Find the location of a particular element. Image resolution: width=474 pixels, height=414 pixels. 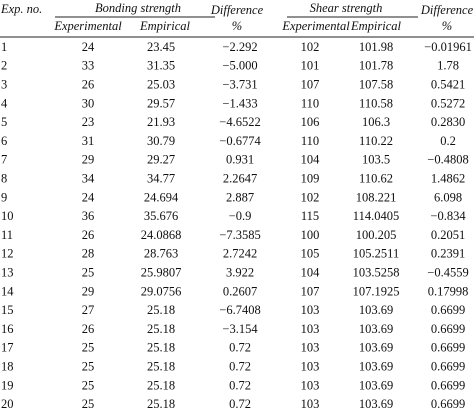

header-bonding: Bonding strength is located at coordinates (138, 8).